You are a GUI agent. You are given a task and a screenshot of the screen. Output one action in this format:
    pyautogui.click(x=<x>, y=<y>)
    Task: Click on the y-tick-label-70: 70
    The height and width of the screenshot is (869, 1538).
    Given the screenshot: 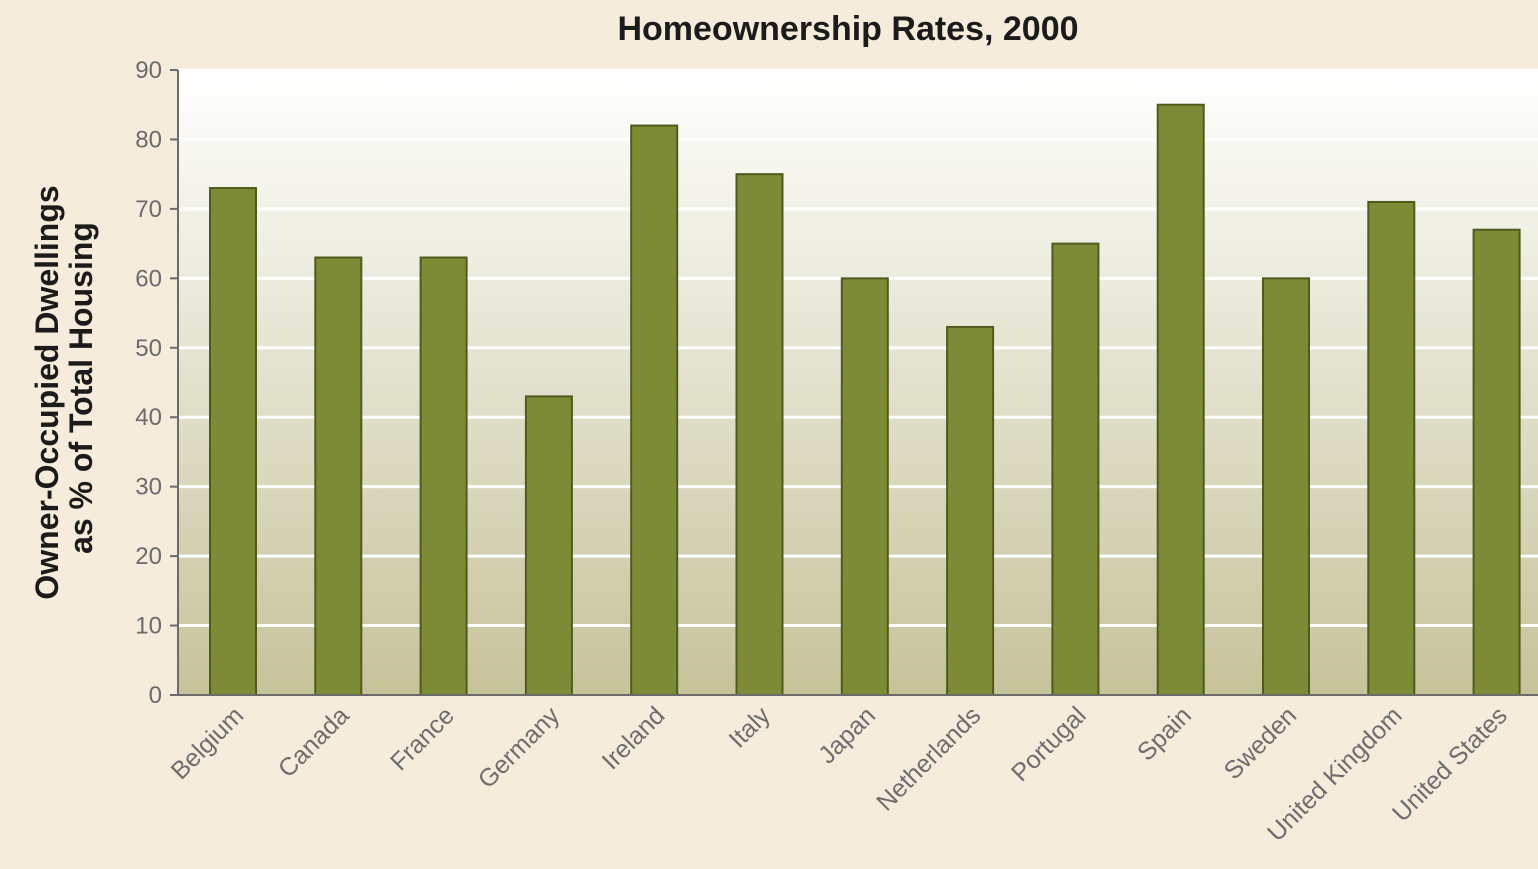 What is the action you would take?
    pyautogui.click(x=148, y=209)
    